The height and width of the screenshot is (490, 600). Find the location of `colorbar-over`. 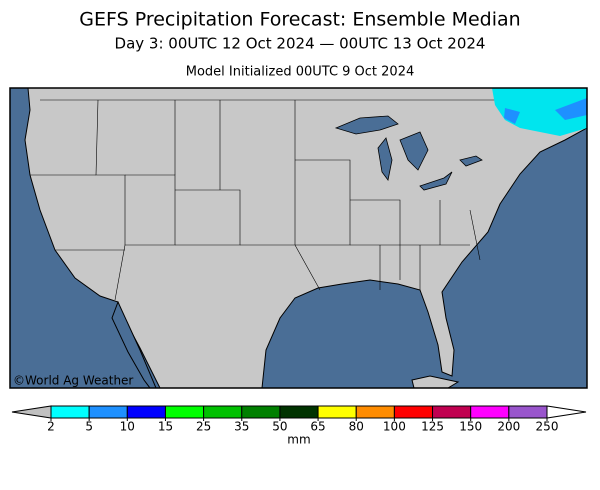

colorbar-over is located at coordinates (566, 412).